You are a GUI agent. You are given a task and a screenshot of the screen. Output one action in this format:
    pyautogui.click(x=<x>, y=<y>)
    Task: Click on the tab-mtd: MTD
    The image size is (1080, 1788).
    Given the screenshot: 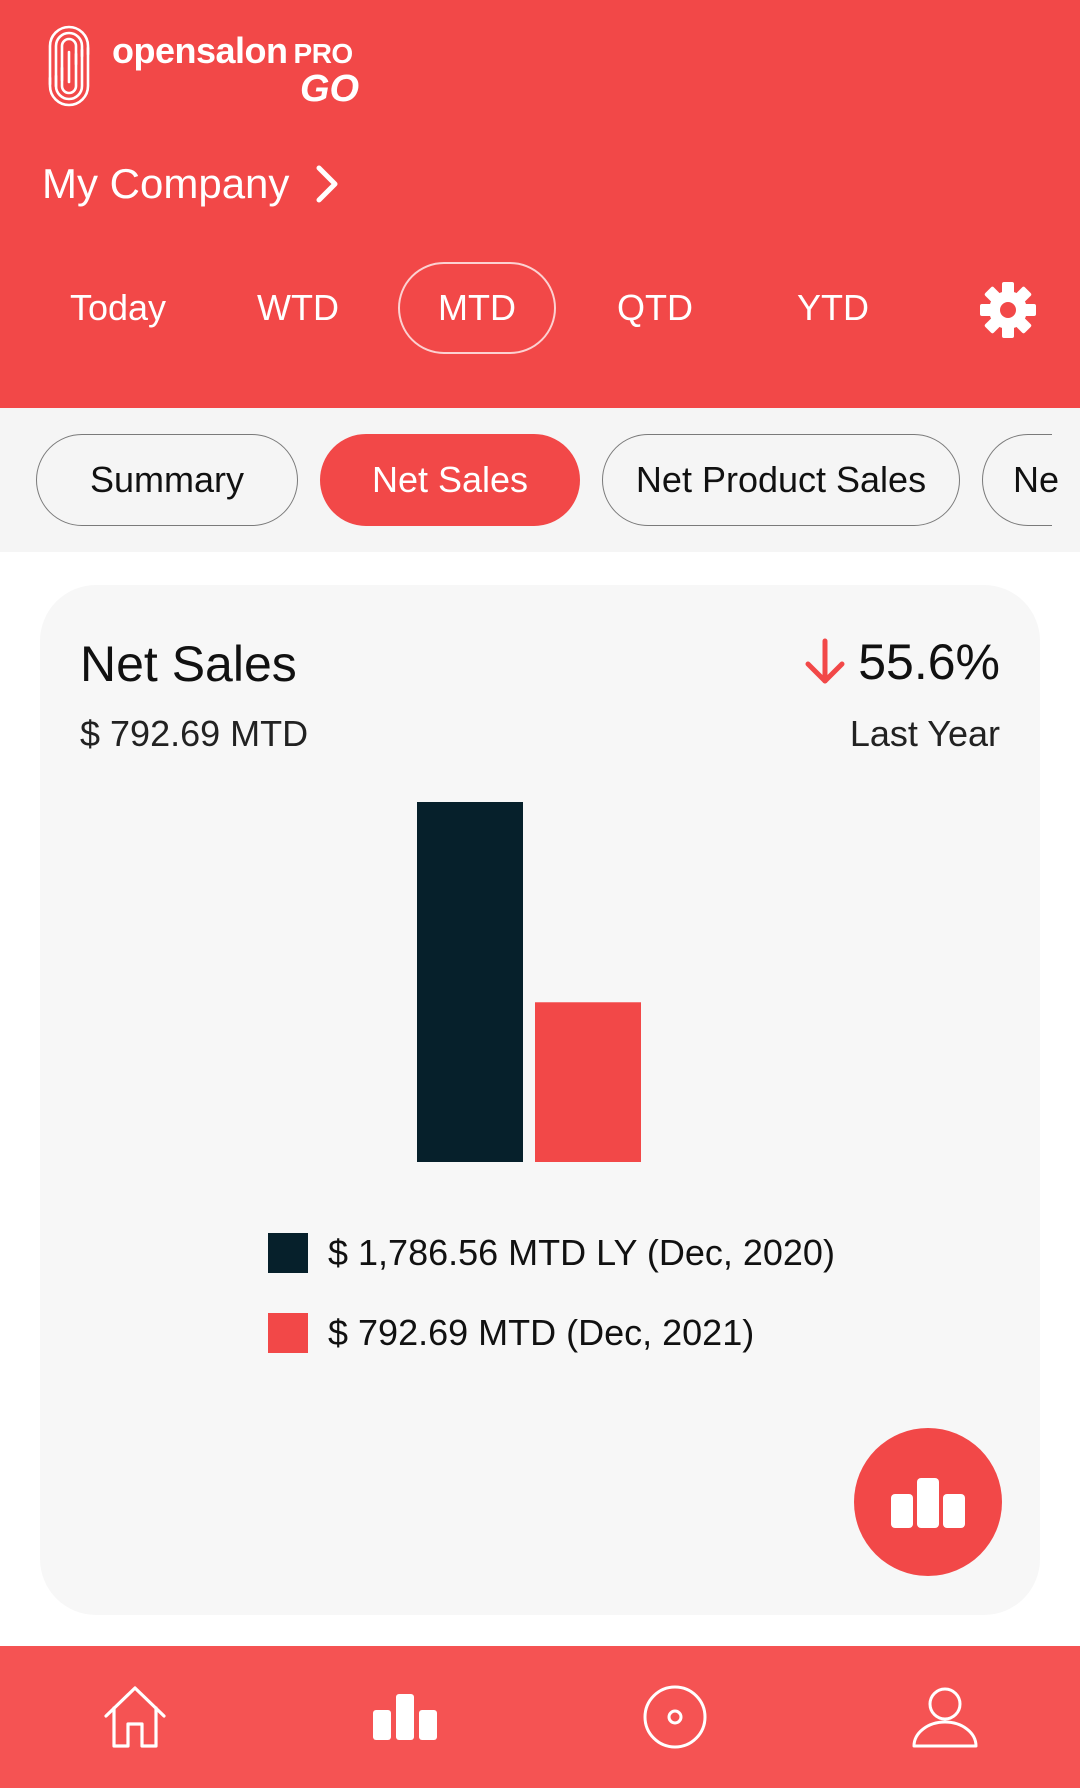 What is the action you would take?
    pyautogui.click(x=477, y=308)
    